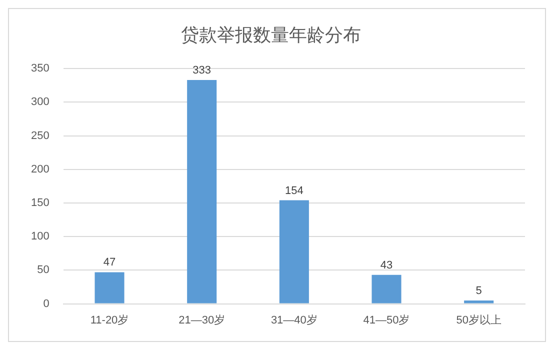 This screenshot has width=554, height=348. What do you see at coordinates (46, 304) in the screenshot?
I see `y-tick-label: 0` at bounding box center [46, 304].